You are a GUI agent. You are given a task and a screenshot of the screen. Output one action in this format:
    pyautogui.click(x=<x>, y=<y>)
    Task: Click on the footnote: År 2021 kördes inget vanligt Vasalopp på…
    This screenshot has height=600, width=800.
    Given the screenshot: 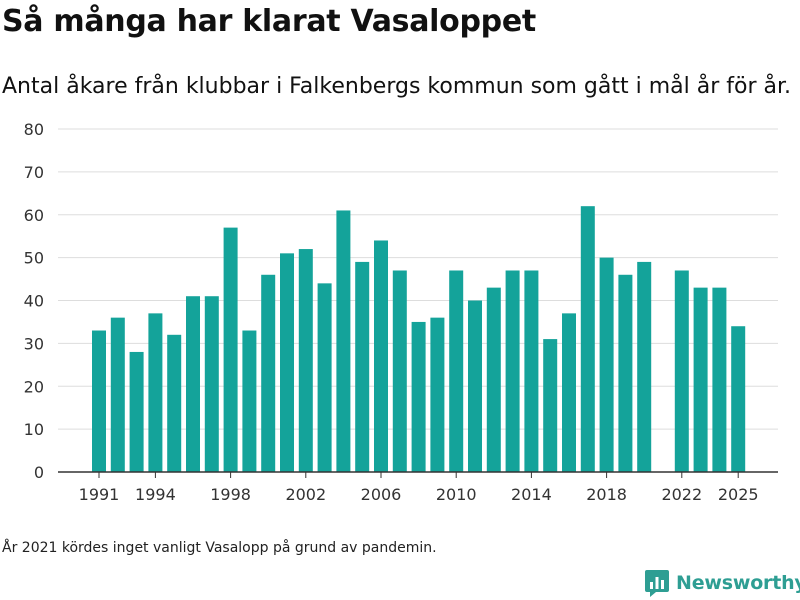 What is the action you would take?
    pyautogui.click(x=219, y=548)
    